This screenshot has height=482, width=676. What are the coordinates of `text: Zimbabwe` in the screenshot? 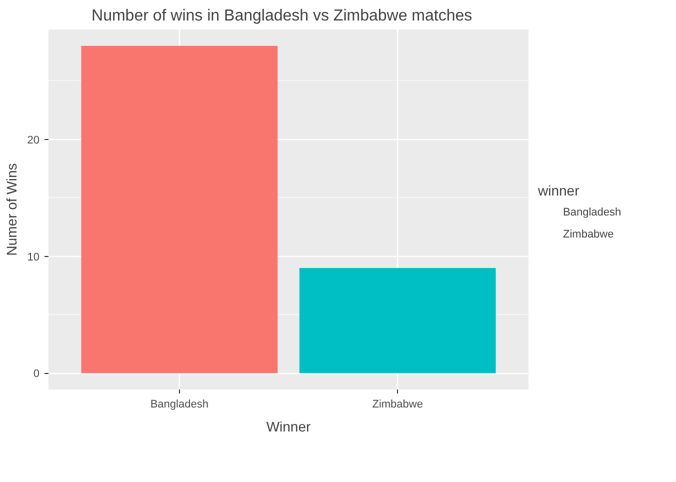 It's located at (589, 234).